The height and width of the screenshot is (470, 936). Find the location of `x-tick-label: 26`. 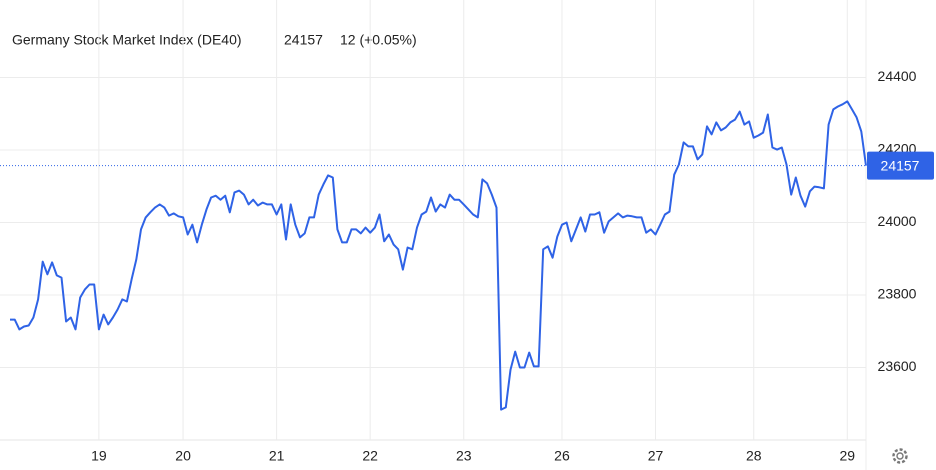

x-tick-label: 26 is located at coordinates (562, 456).